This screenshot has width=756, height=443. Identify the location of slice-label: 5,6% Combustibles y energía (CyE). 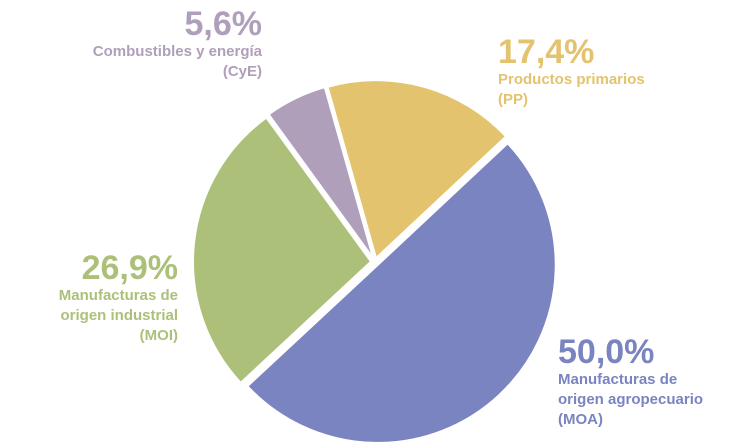
(177, 44).